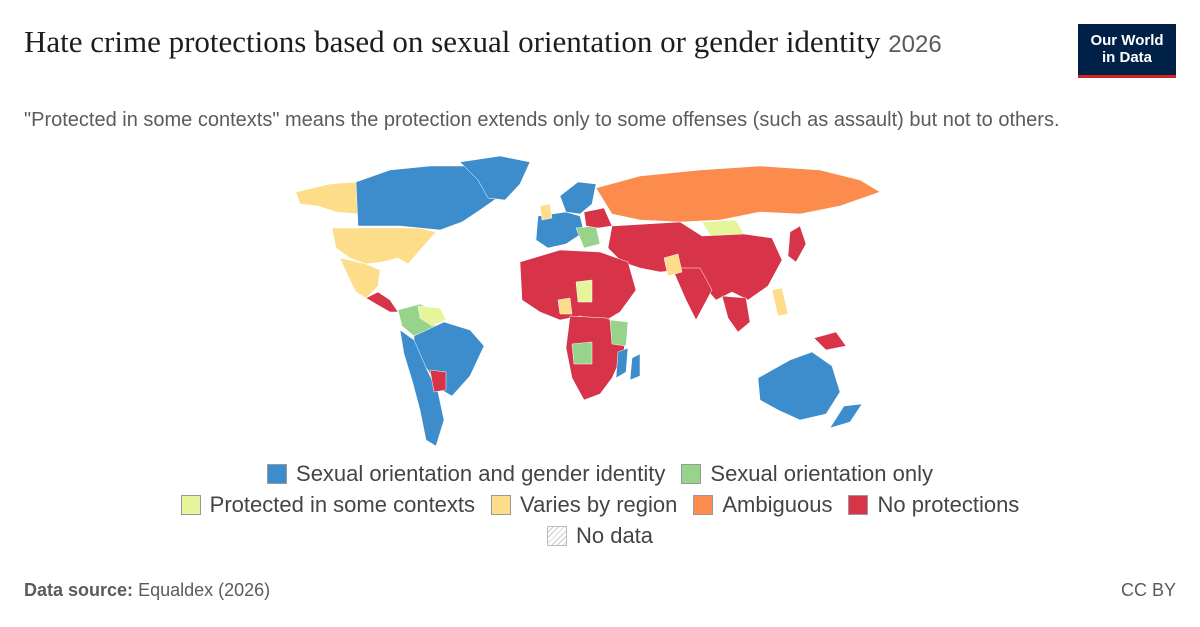 This screenshot has width=1200, height=627. I want to click on data-source: Data source: Equaldex (2026), so click(147, 590).